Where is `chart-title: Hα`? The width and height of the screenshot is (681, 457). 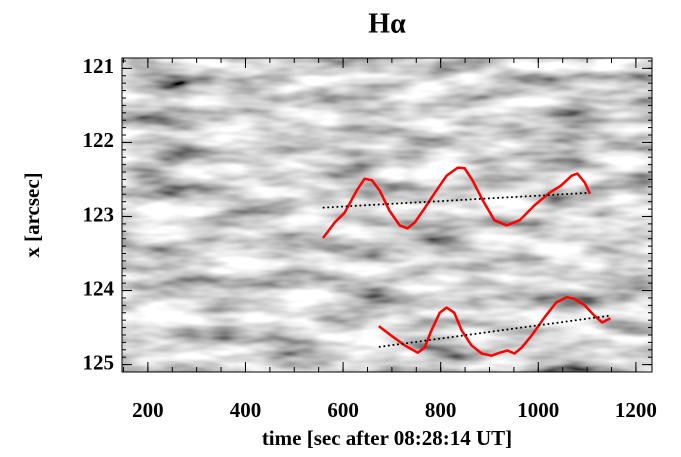
chart-title: Hα is located at coordinates (387, 23).